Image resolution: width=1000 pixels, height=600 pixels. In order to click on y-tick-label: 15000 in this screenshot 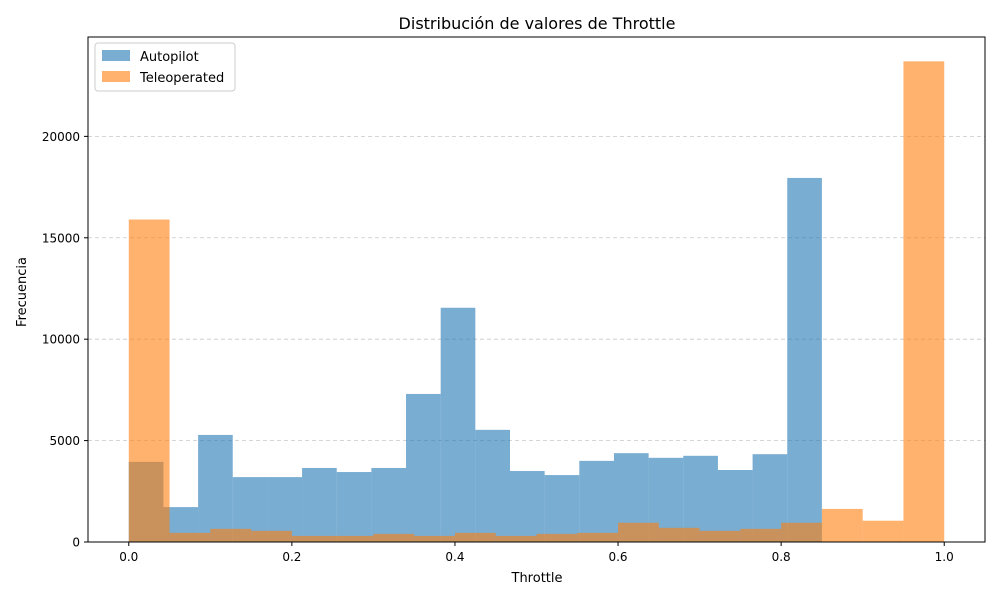, I will do `click(61, 238)`.